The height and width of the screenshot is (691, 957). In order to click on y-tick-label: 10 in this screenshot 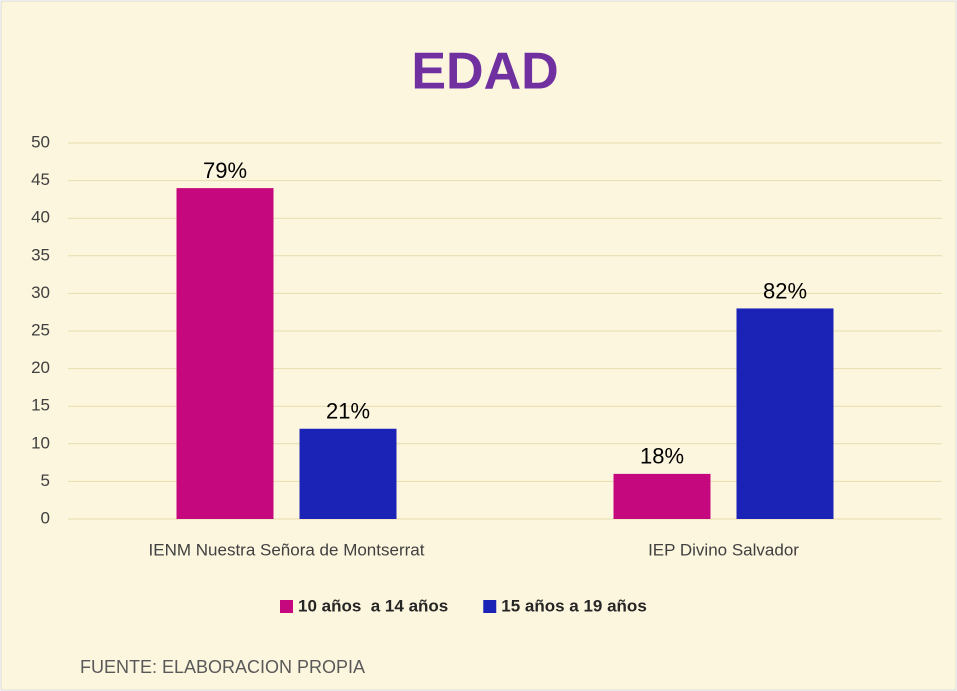, I will do `click(40, 442)`.